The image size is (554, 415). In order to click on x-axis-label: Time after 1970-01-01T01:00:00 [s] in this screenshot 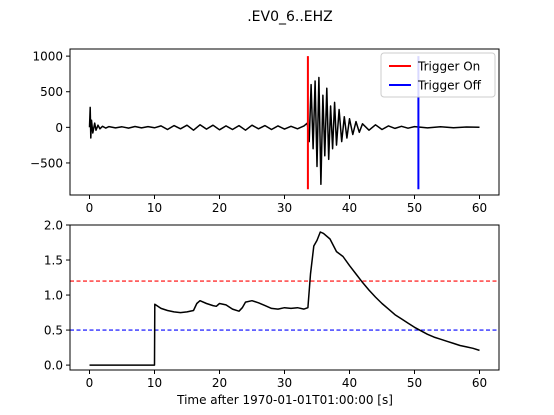, I will do `click(284, 400)`.